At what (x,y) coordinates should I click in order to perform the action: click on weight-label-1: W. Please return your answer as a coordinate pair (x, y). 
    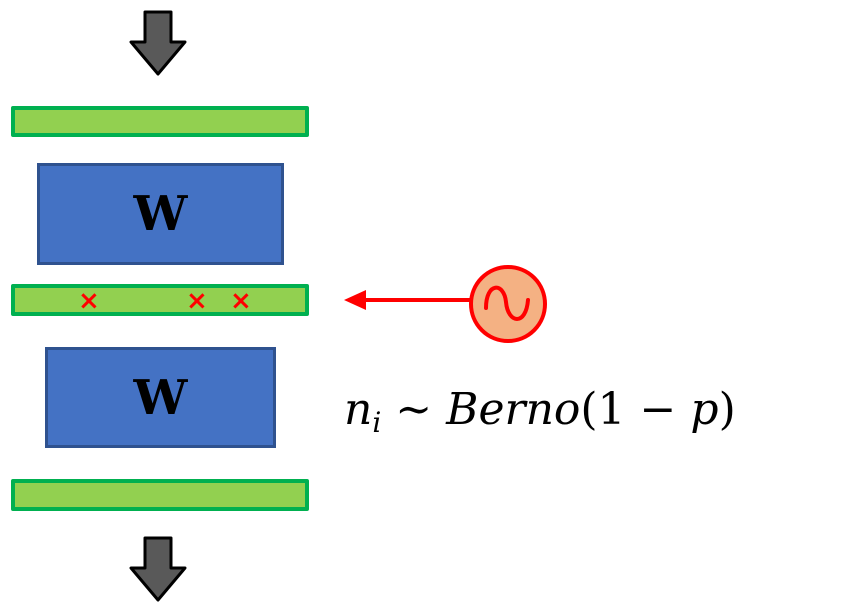
    Looking at the image, I should click on (160, 214).